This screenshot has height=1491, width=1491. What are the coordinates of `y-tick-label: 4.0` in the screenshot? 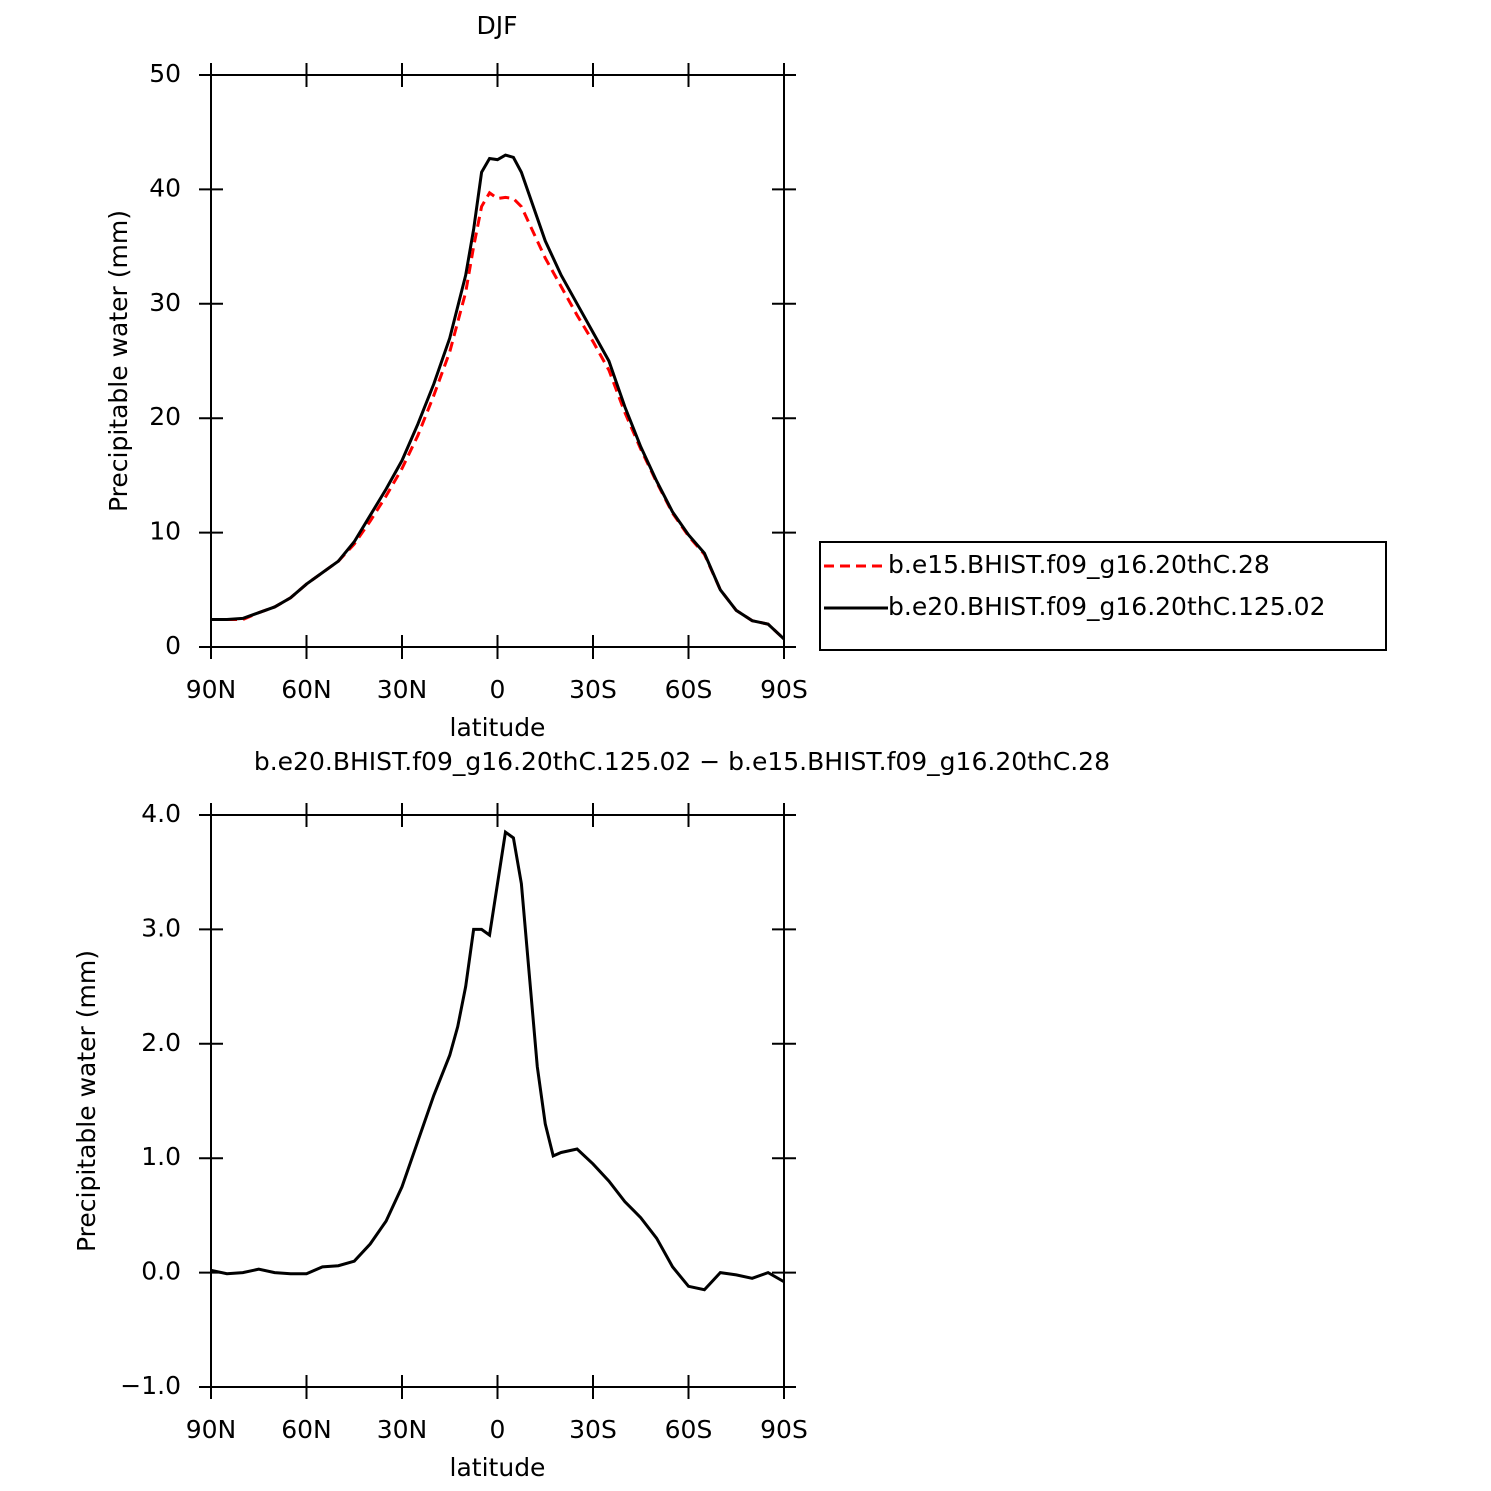 It's located at (161, 813).